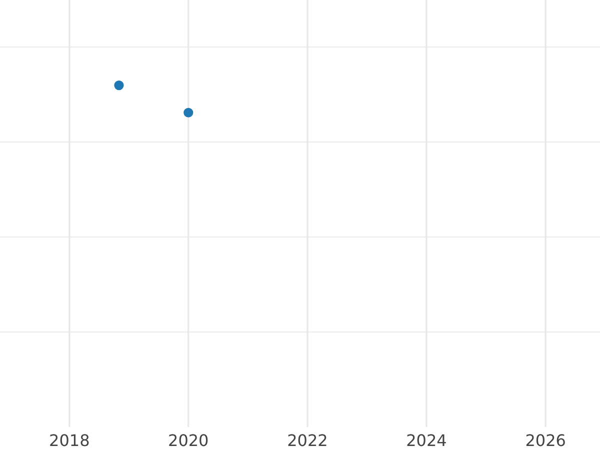 Image resolution: width=600 pixels, height=450 pixels. What do you see at coordinates (307, 440) in the screenshot?
I see `x-tick-label: 2022` at bounding box center [307, 440].